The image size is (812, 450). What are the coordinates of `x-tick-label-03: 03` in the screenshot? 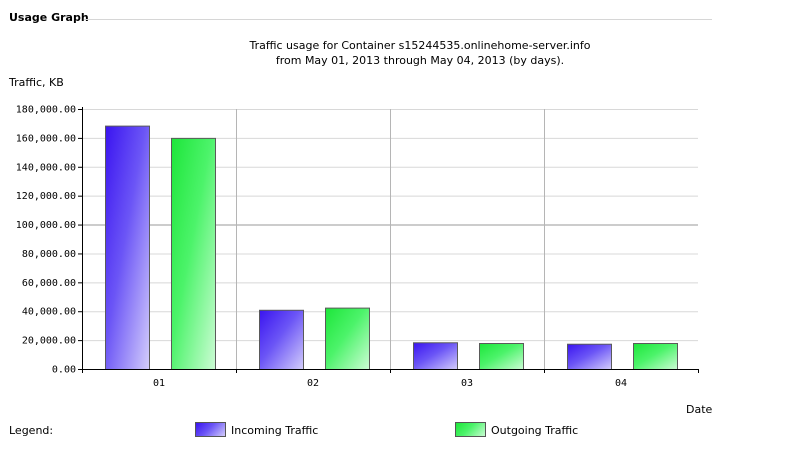 It's located at (467, 383).